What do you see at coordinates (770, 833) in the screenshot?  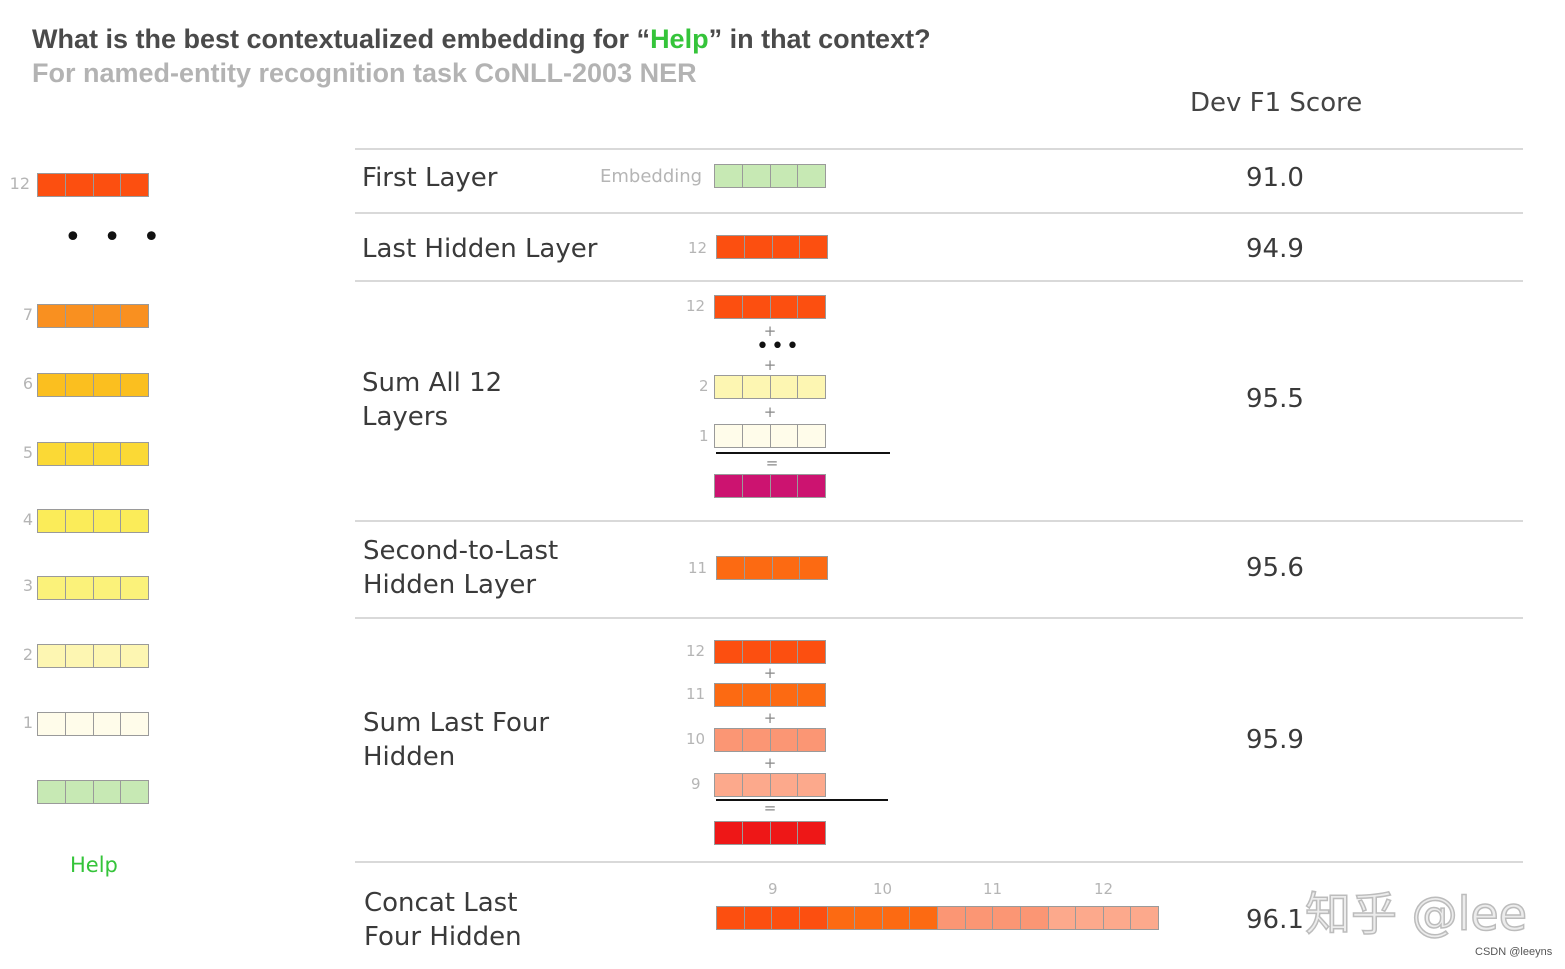 I see `row5-sum-result` at bounding box center [770, 833].